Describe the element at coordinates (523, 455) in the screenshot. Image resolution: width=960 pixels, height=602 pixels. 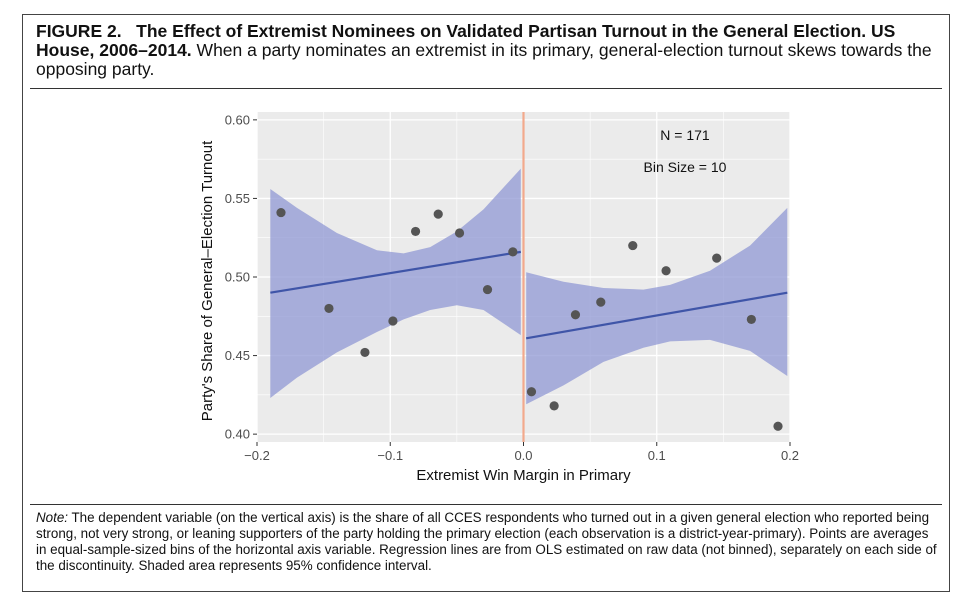
I see `x-tick-label: 0.0` at that location.